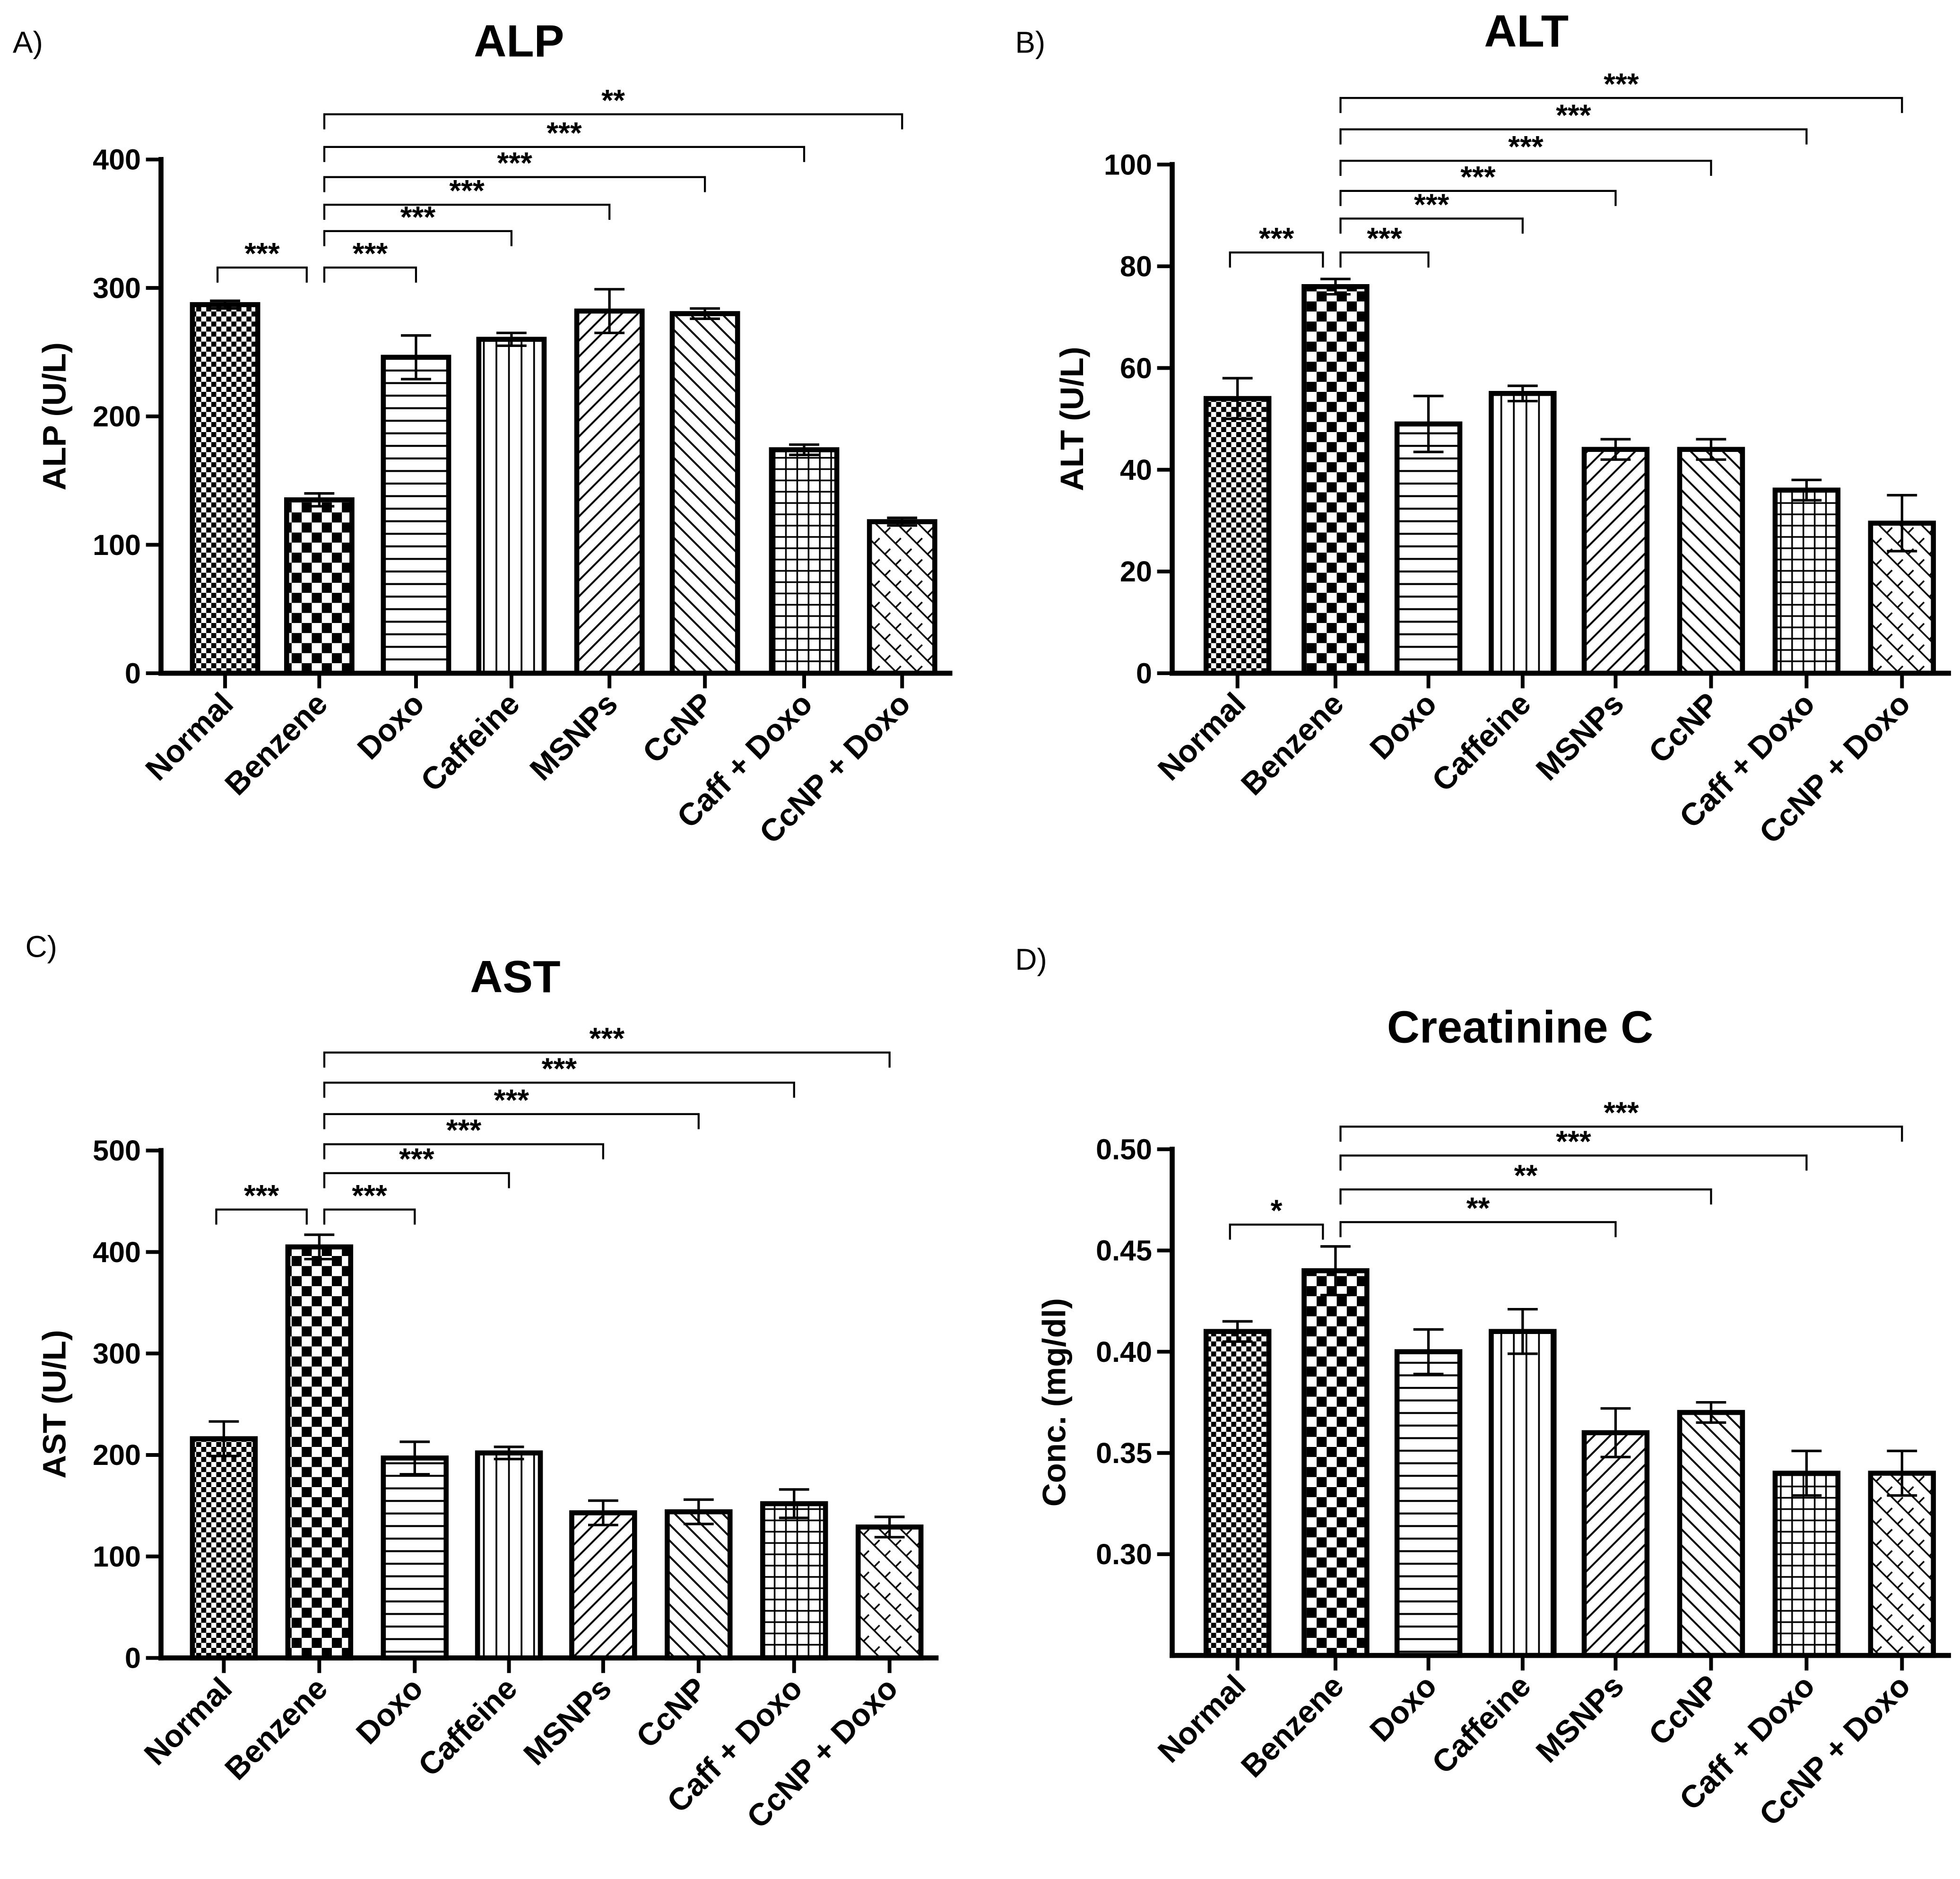 This screenshot has width=1960, height=1879. I want to click on y-tick-label: 0.50, so click(1124, 1149).